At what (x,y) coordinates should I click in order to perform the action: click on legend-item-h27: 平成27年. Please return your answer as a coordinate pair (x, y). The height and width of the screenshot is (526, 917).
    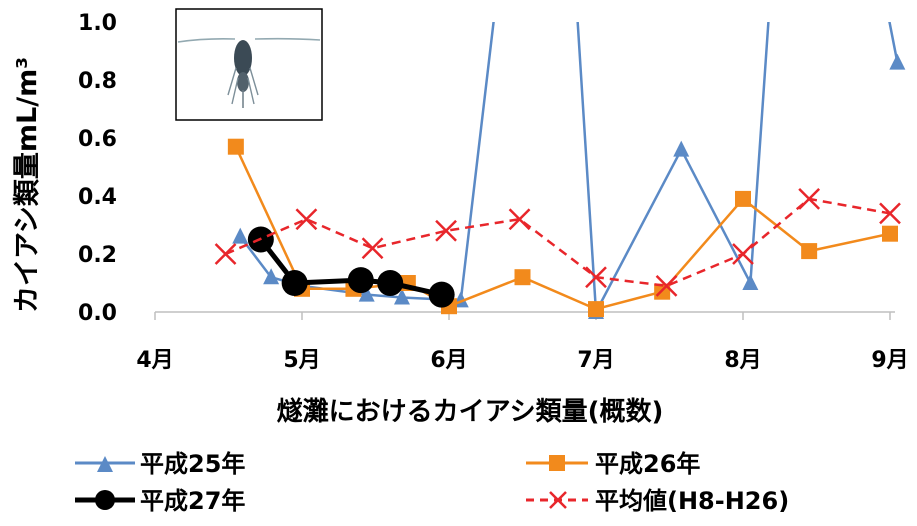
    Looking at the image, I should click on (160, 501).